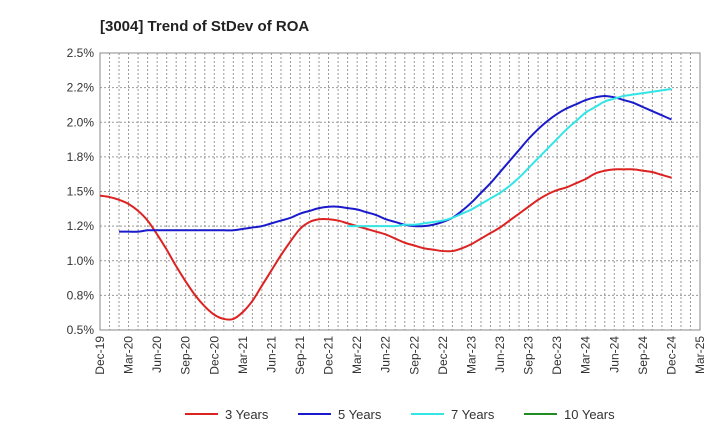 The image size is (720, 445). I want to click on y-axis-ticks: 0.5% 0.8% 1.0% 1.2% 1.5% 1.8% 2.0% 2.2% 2.5%, so click(81, 191).